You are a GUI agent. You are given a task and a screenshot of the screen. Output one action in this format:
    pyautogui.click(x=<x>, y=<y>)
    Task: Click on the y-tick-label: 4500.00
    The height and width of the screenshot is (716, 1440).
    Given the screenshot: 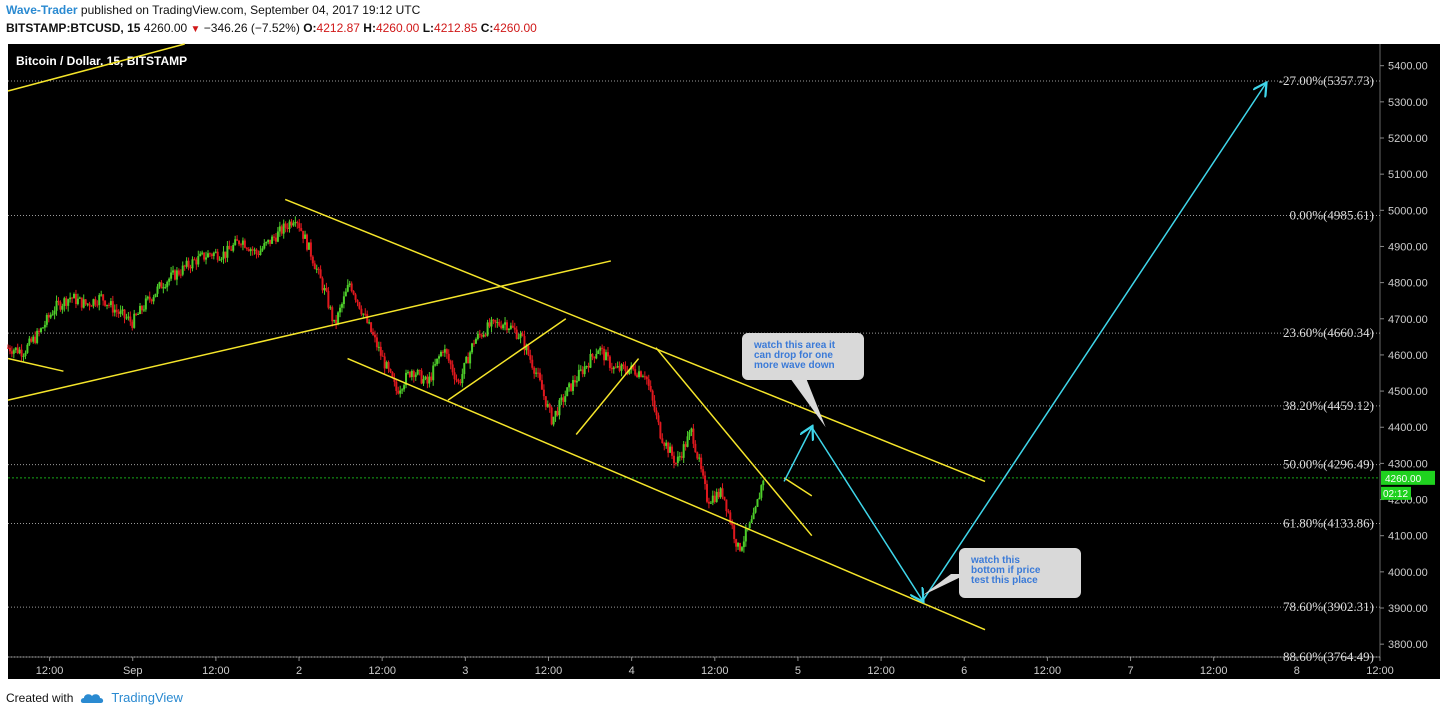 What is the action you would take?
    pyautogui.click(x=1408, y=392)
    